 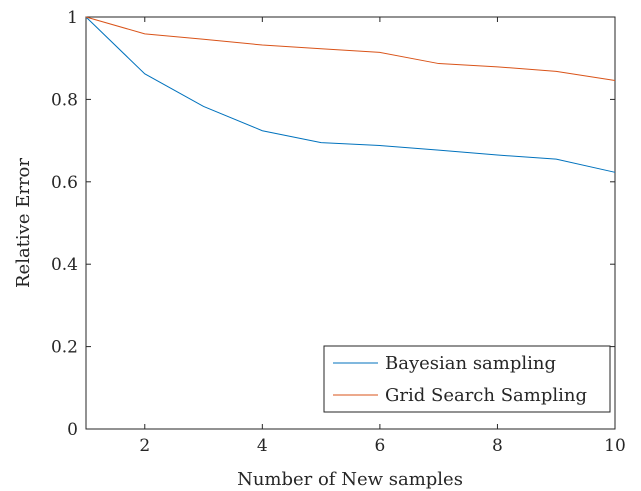 What do you see at coordinates (486, 395) in the screenshot?
I see `legend-label-grid-search: Grid Search Sampling` at bounding box center [486, 395].